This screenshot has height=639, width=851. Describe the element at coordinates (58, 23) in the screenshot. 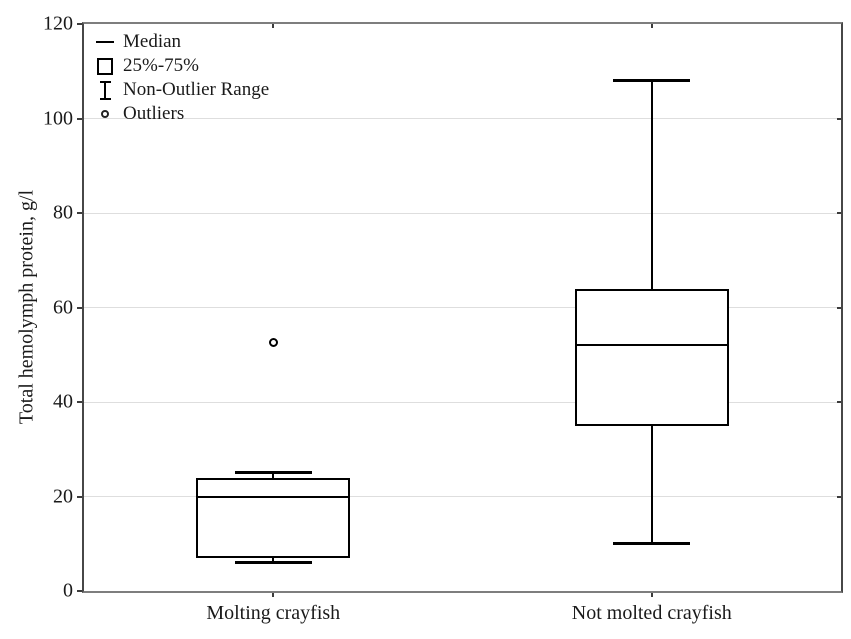

I see `y-tick-label: 120` at that location.